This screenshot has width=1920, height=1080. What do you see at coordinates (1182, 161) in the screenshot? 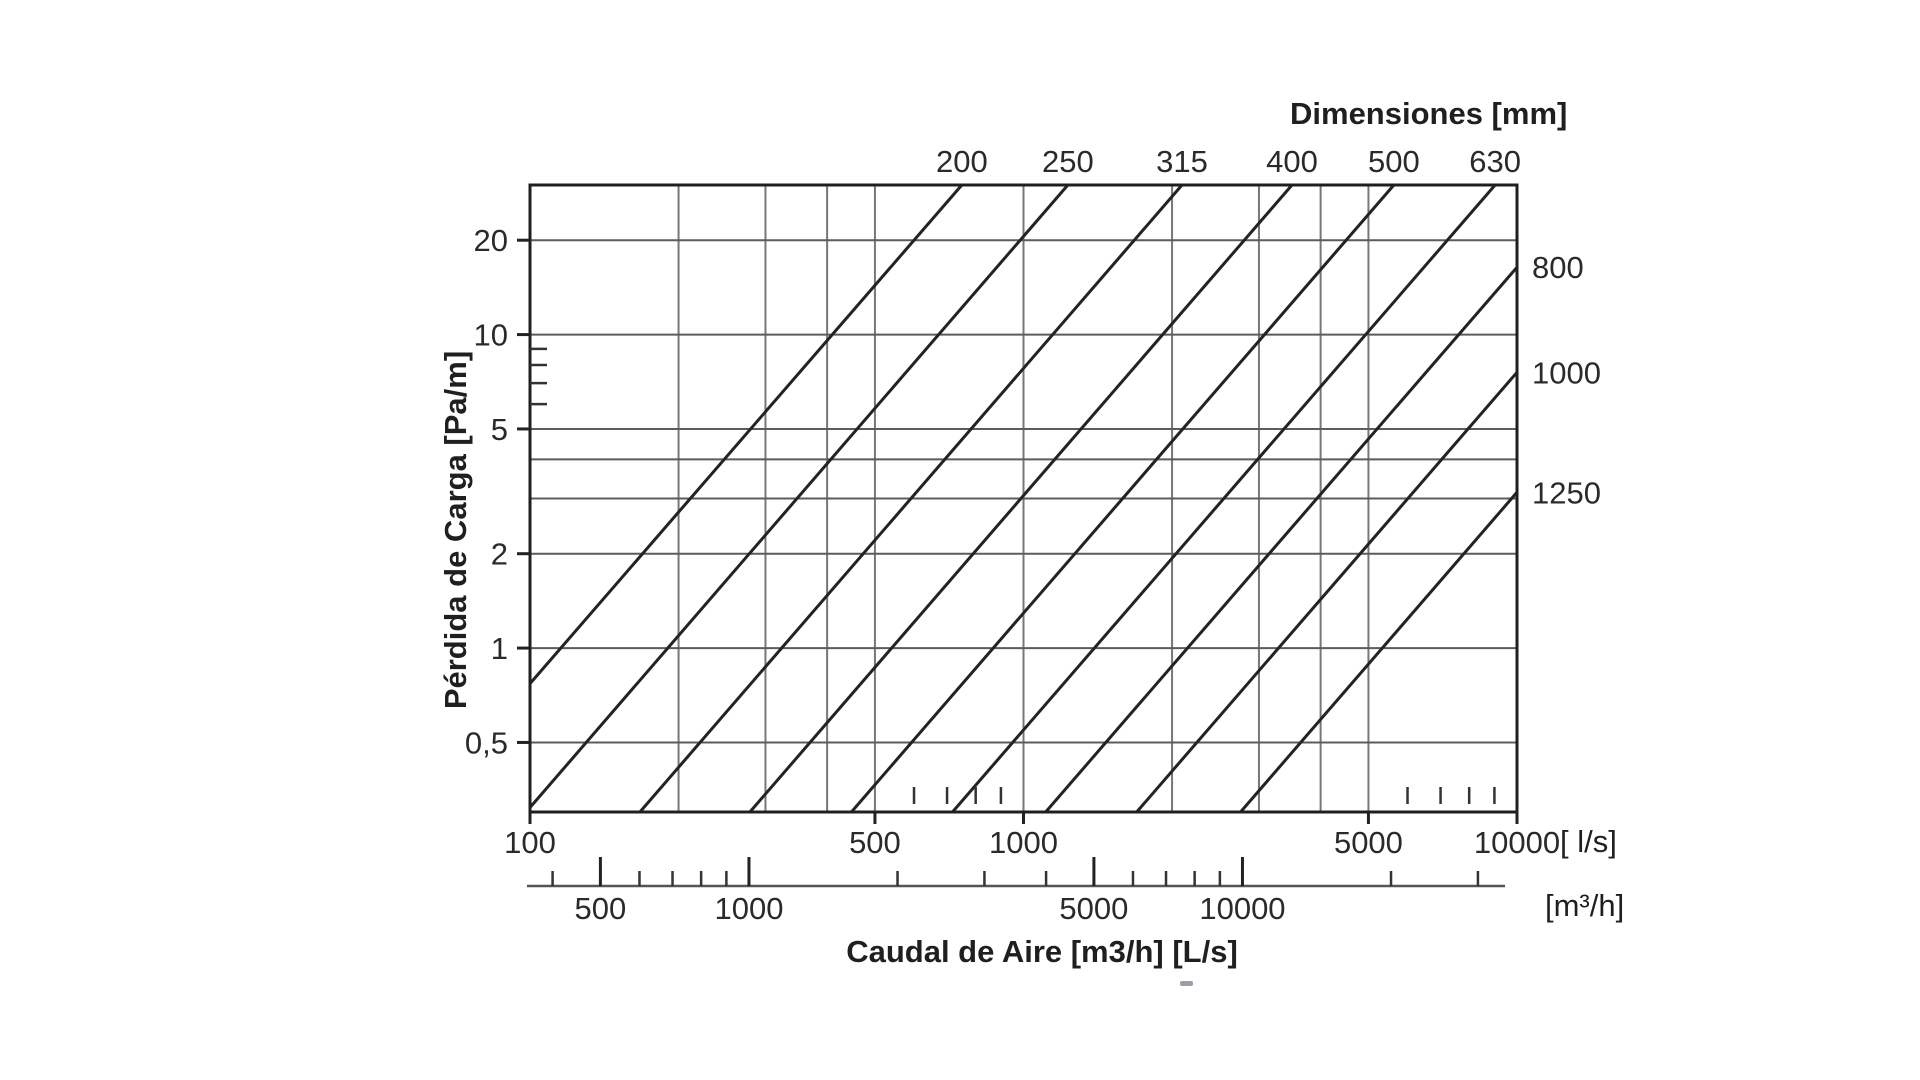
I see `diameter-label-315: 315` at bounding box center [1182, 161].